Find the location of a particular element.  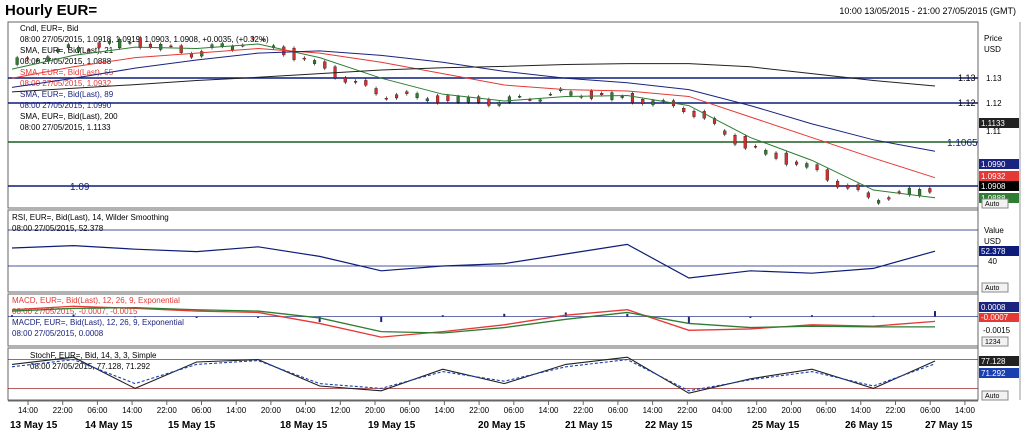

axis-unit: USD is located at coordinates (992, 241).